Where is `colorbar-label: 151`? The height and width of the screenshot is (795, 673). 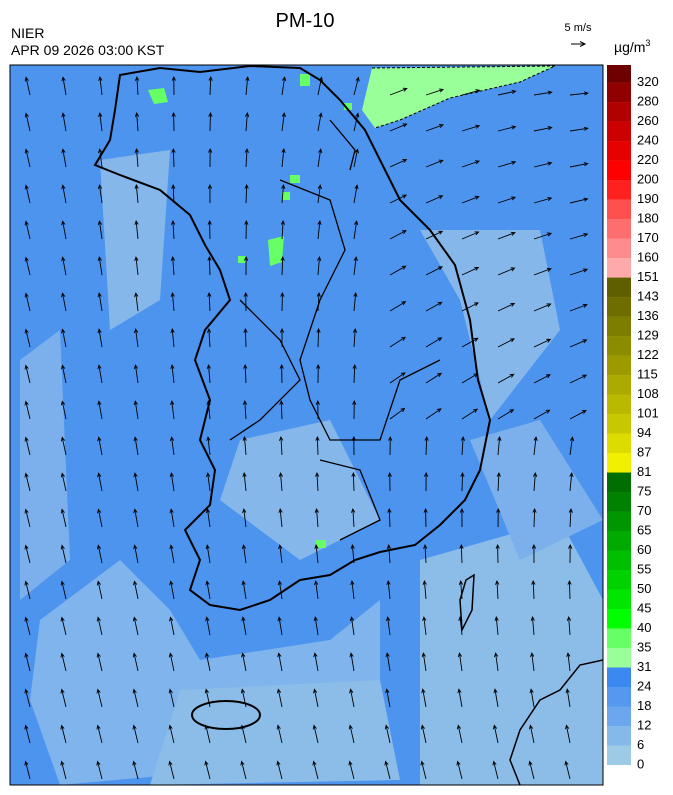 colorbar-label: 151 is located at coordinates (648, 276).